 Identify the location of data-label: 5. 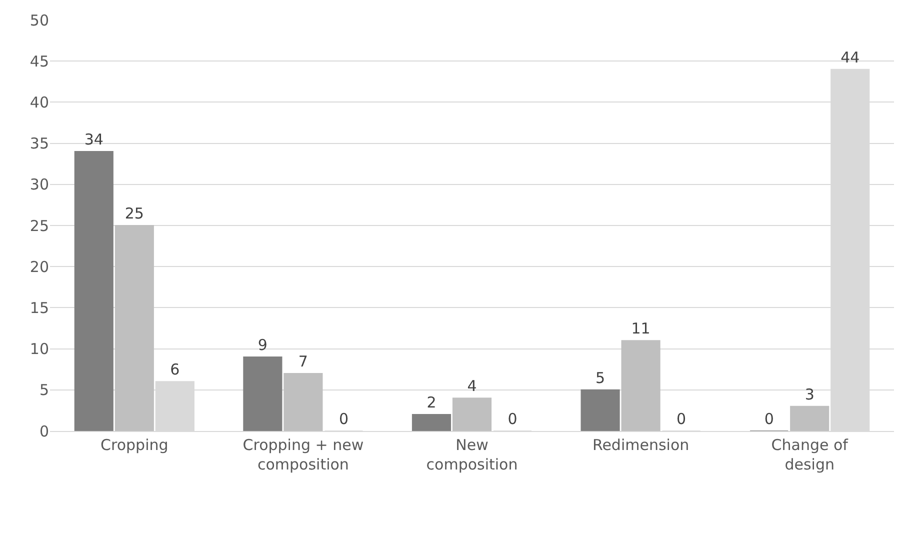
(601, 377).